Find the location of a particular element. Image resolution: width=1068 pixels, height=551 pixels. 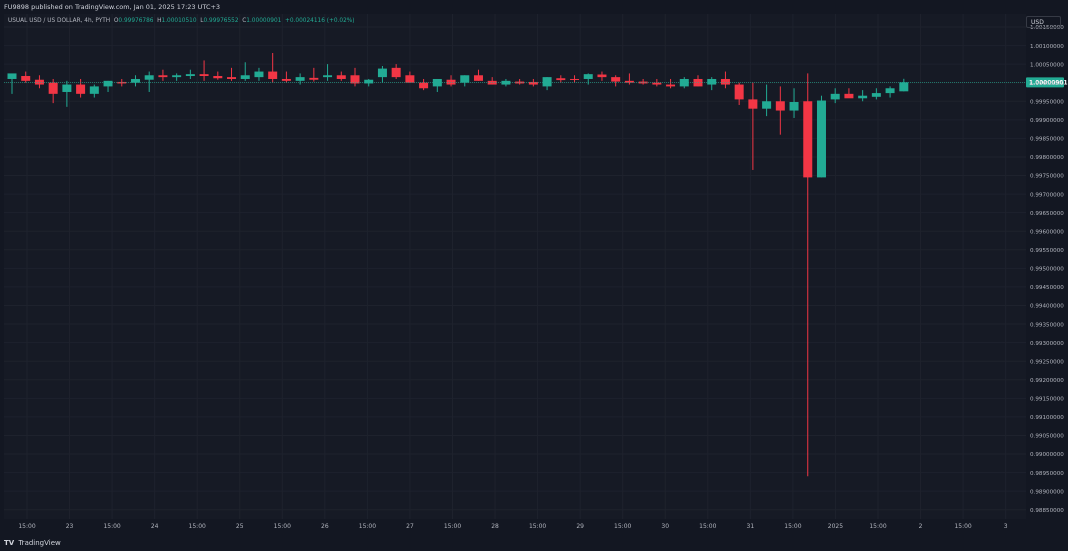

y-tick-label: 0.99250000 is located at coordinates (1047, 362).